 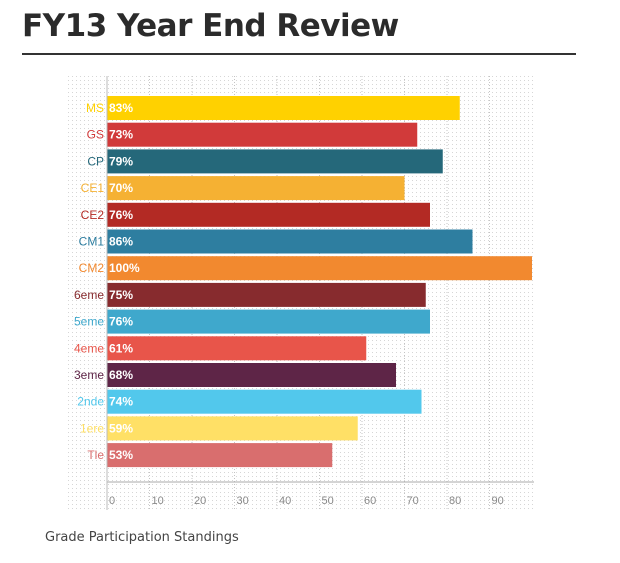 I want to click on x-tick-label: 70, so click(x=413, y=501).